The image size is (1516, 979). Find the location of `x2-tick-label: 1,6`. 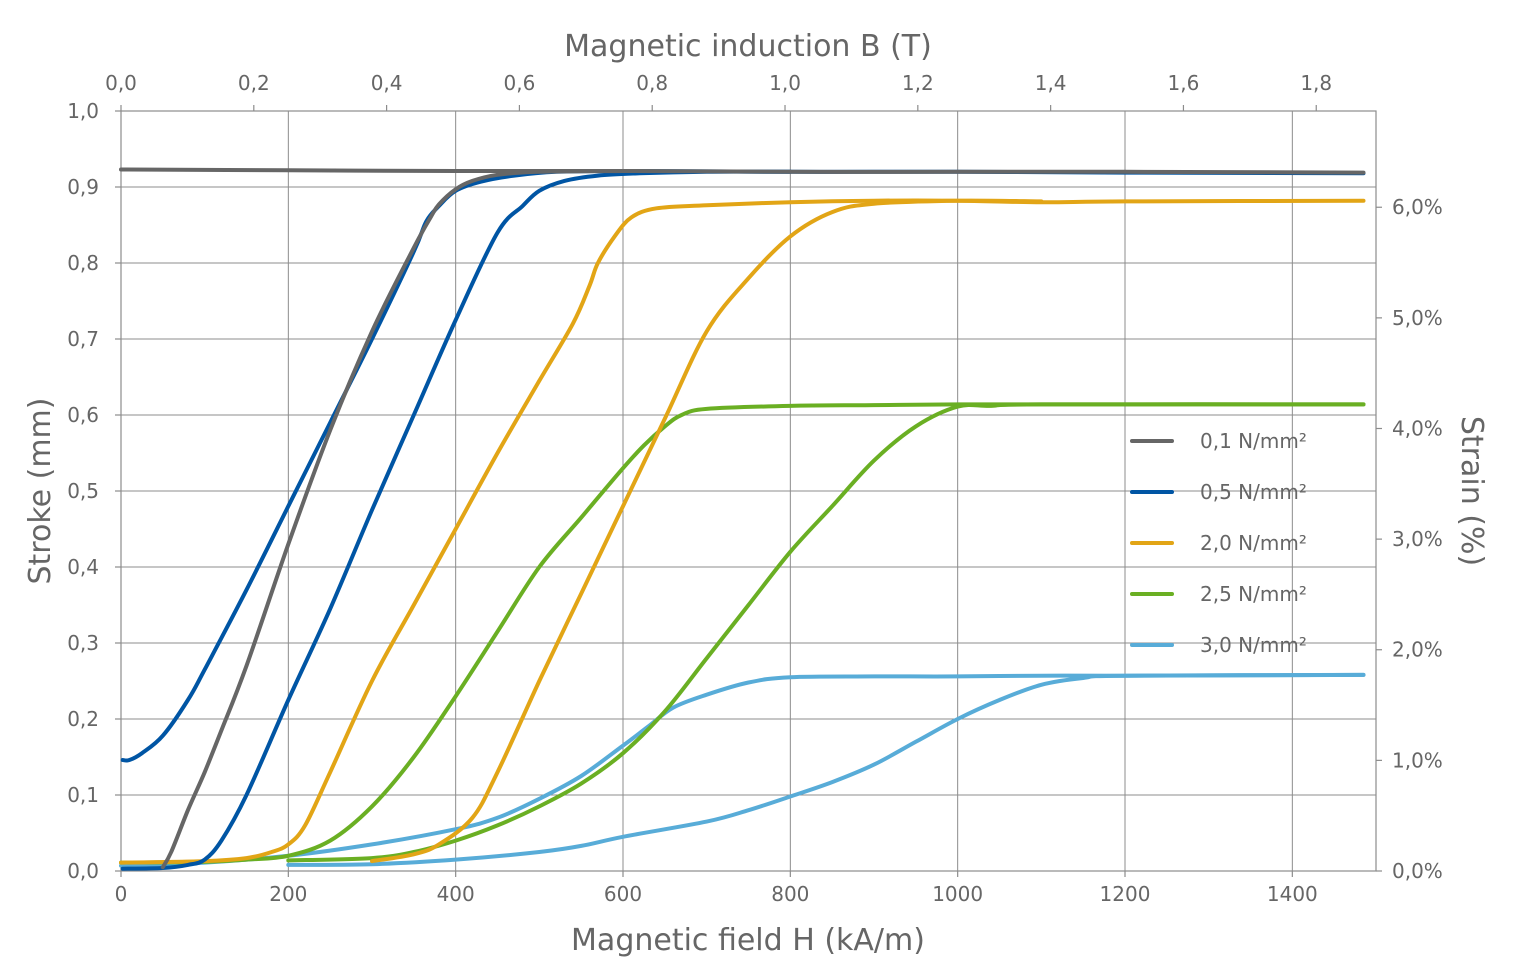

x2-tick-label: 1,6 is located at coordinates (1184, 83).